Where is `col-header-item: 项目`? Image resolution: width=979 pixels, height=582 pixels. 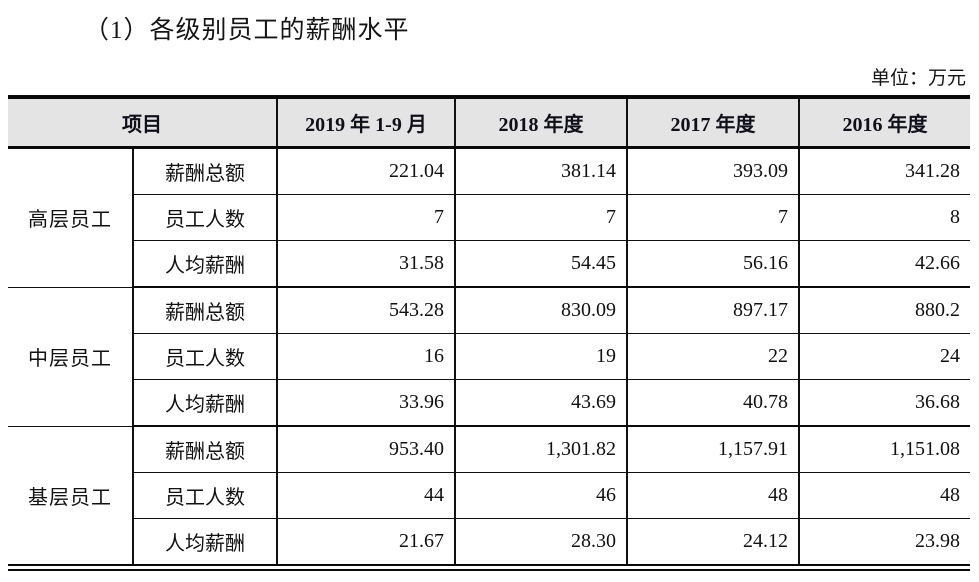
col-header-item: 项目 is located at coordinates (142, 123).